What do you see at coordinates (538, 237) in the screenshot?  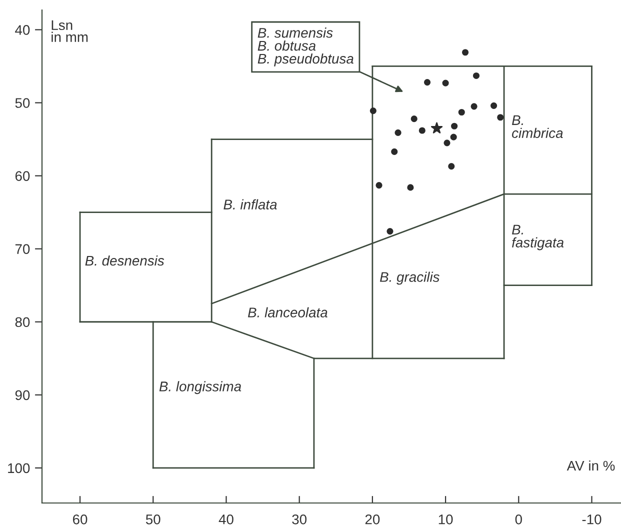 I see `annotation: B. fastigata` at bounding box center [538, 237].